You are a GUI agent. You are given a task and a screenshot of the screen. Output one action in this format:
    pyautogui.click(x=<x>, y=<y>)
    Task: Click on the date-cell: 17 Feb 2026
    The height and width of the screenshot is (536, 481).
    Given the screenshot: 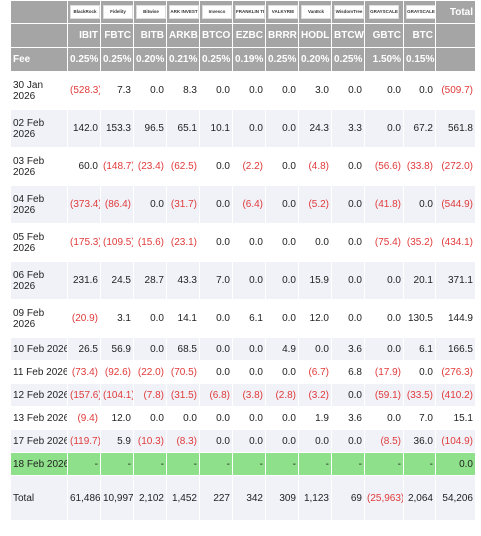 What is the action you would take?
    pyautogui.click(x=39, y=441)
    